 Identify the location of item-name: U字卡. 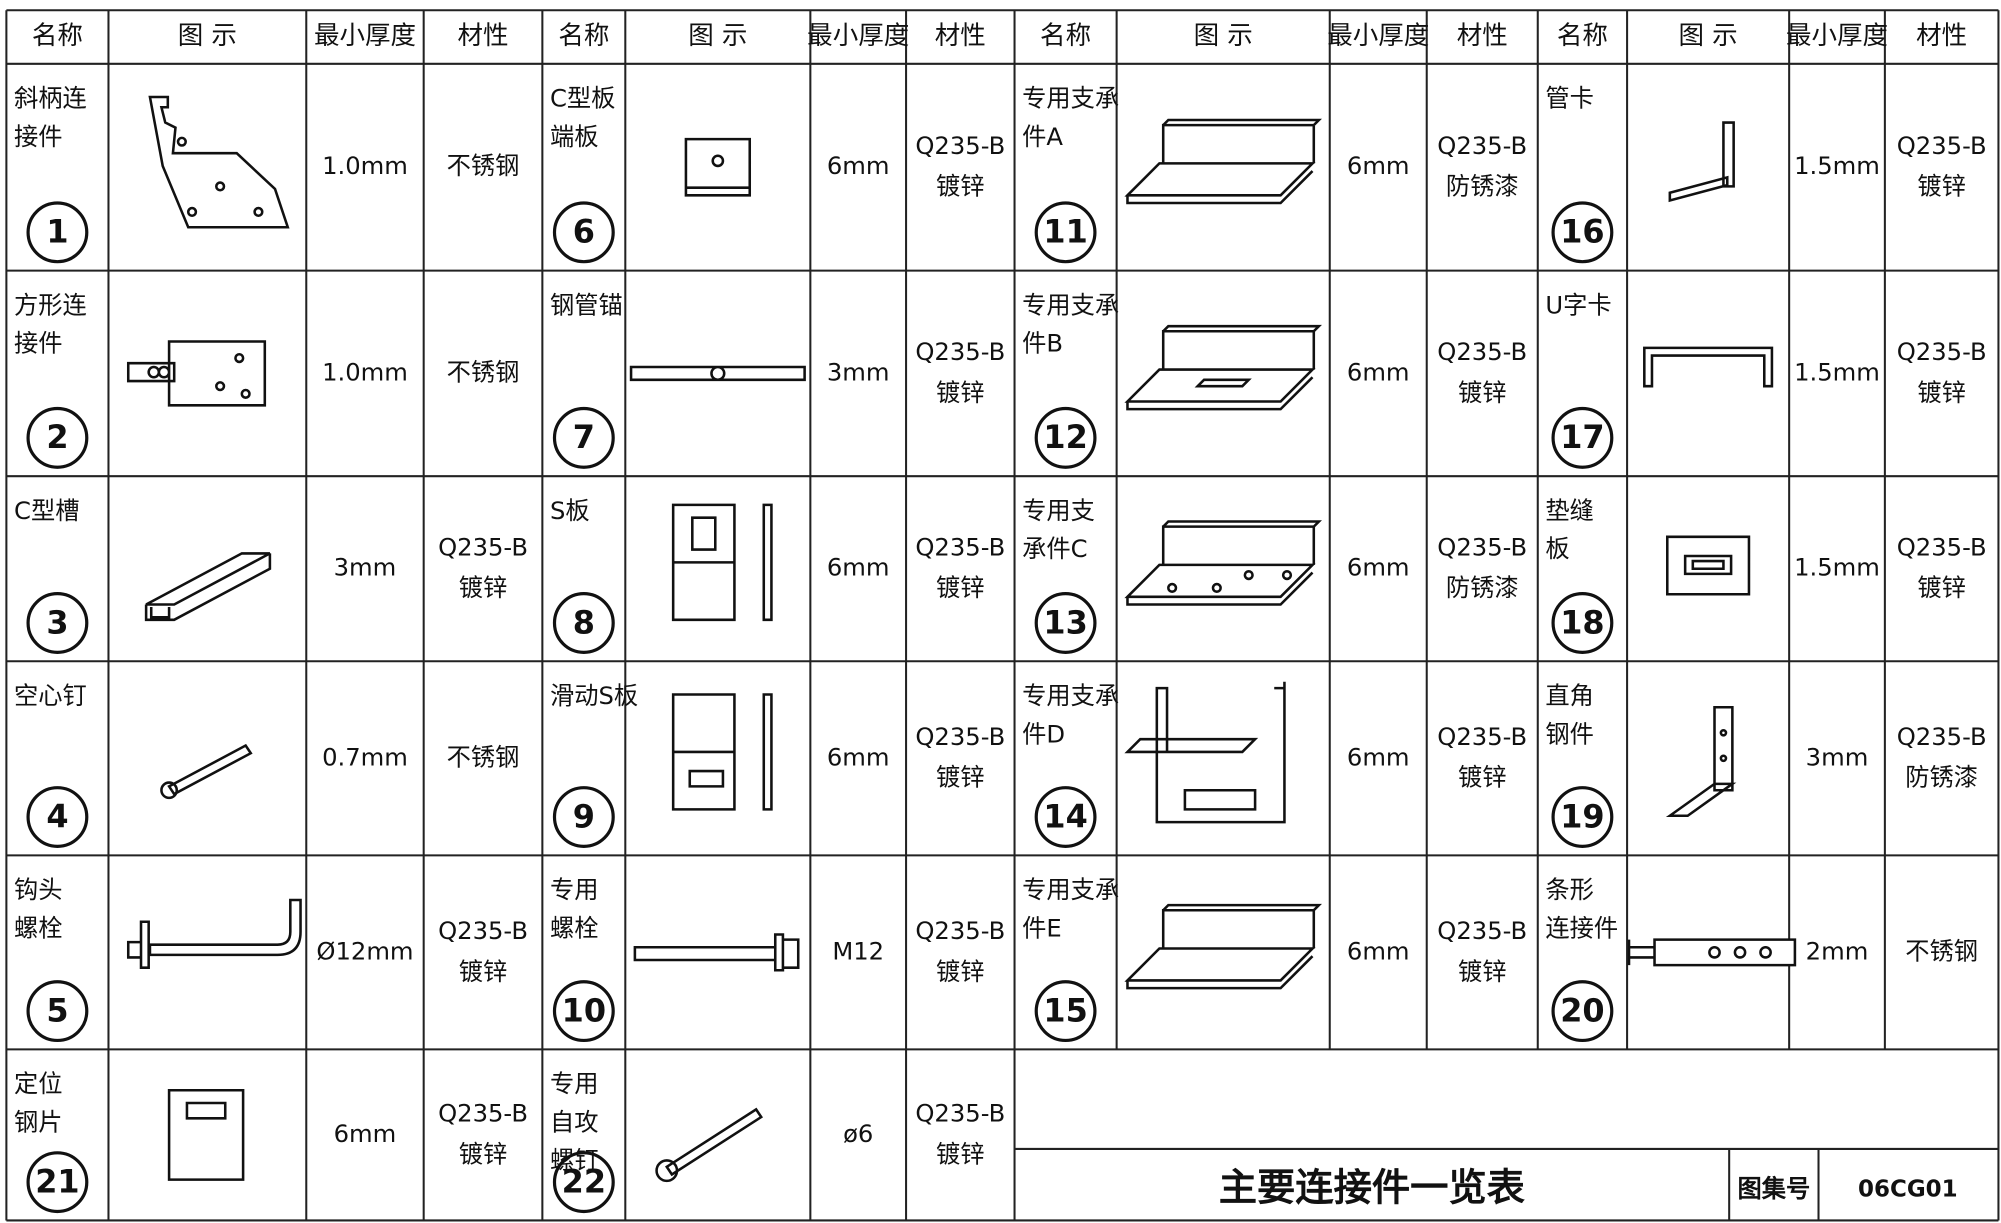
(1578, 304).